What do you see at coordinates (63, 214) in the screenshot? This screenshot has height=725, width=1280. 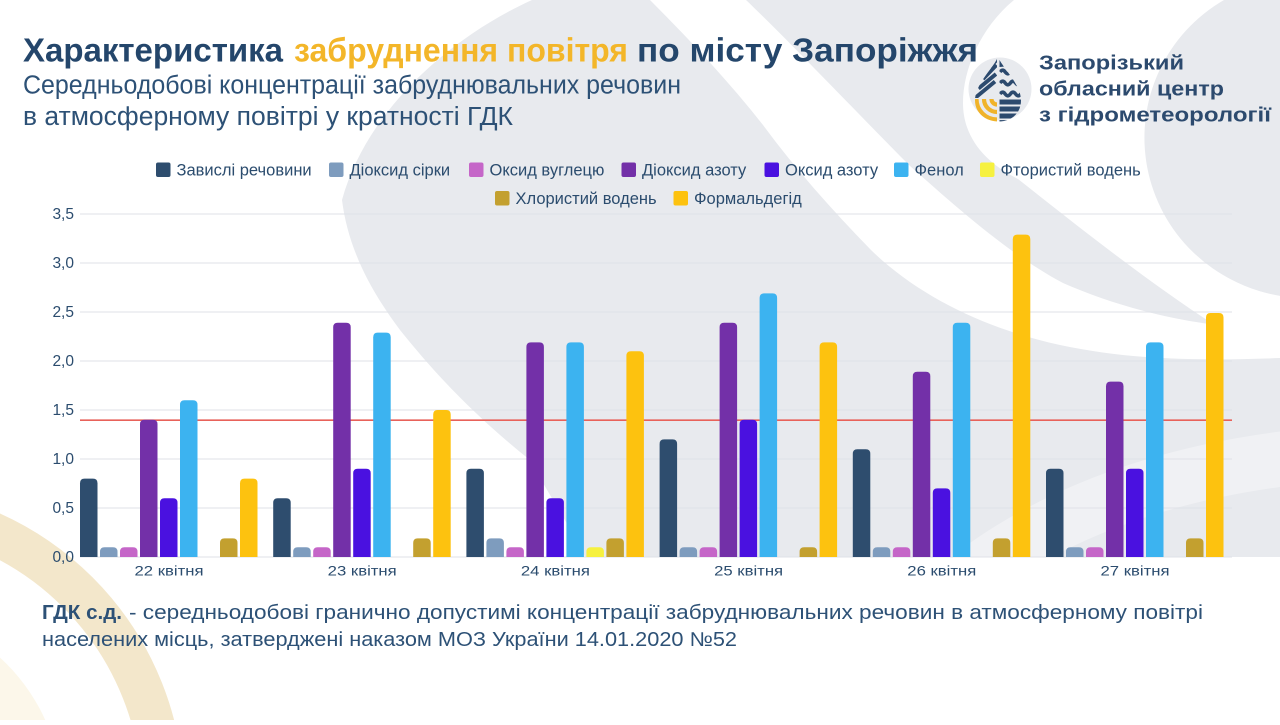 I see `svg-text: 3,5` at bounding box center [63, 214].